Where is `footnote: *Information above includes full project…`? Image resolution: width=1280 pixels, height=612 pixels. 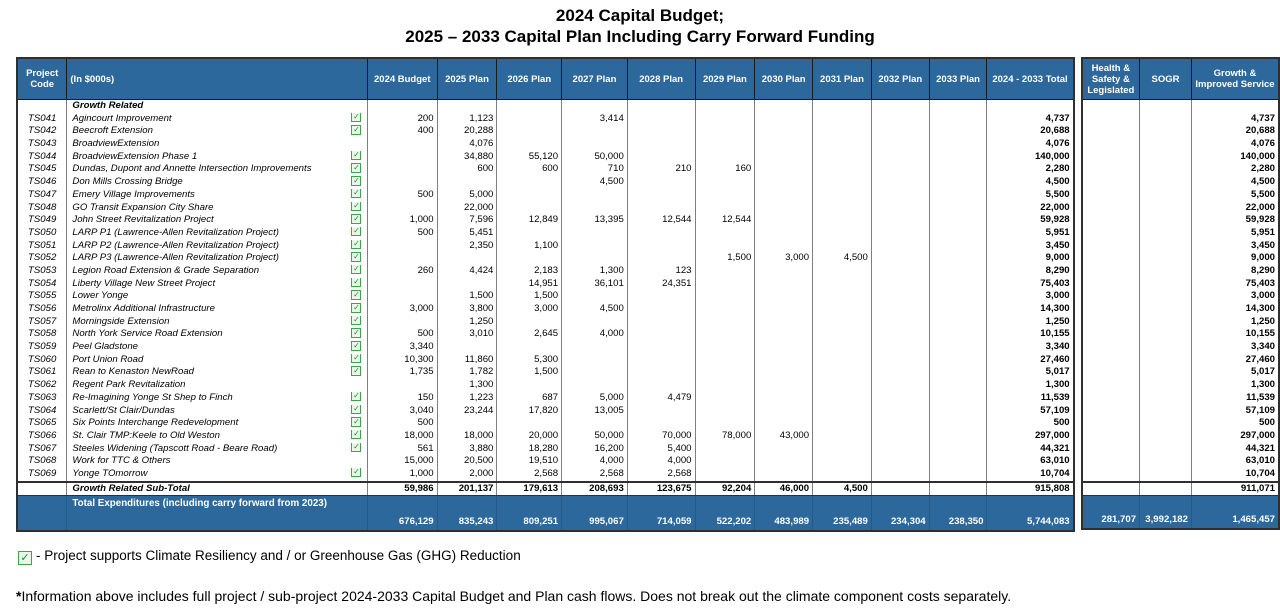
footnote: *Information above includes full project… is located at coordinates (648, 596).